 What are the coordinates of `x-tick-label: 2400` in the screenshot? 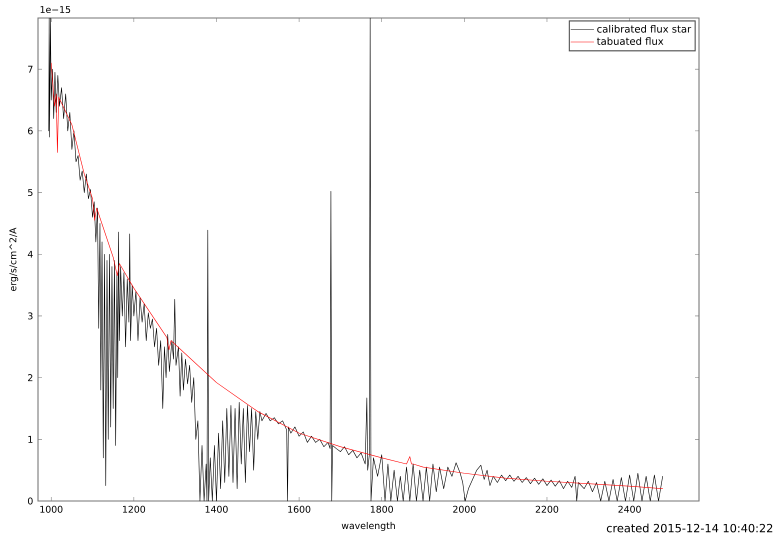 It's located at (629, 509).